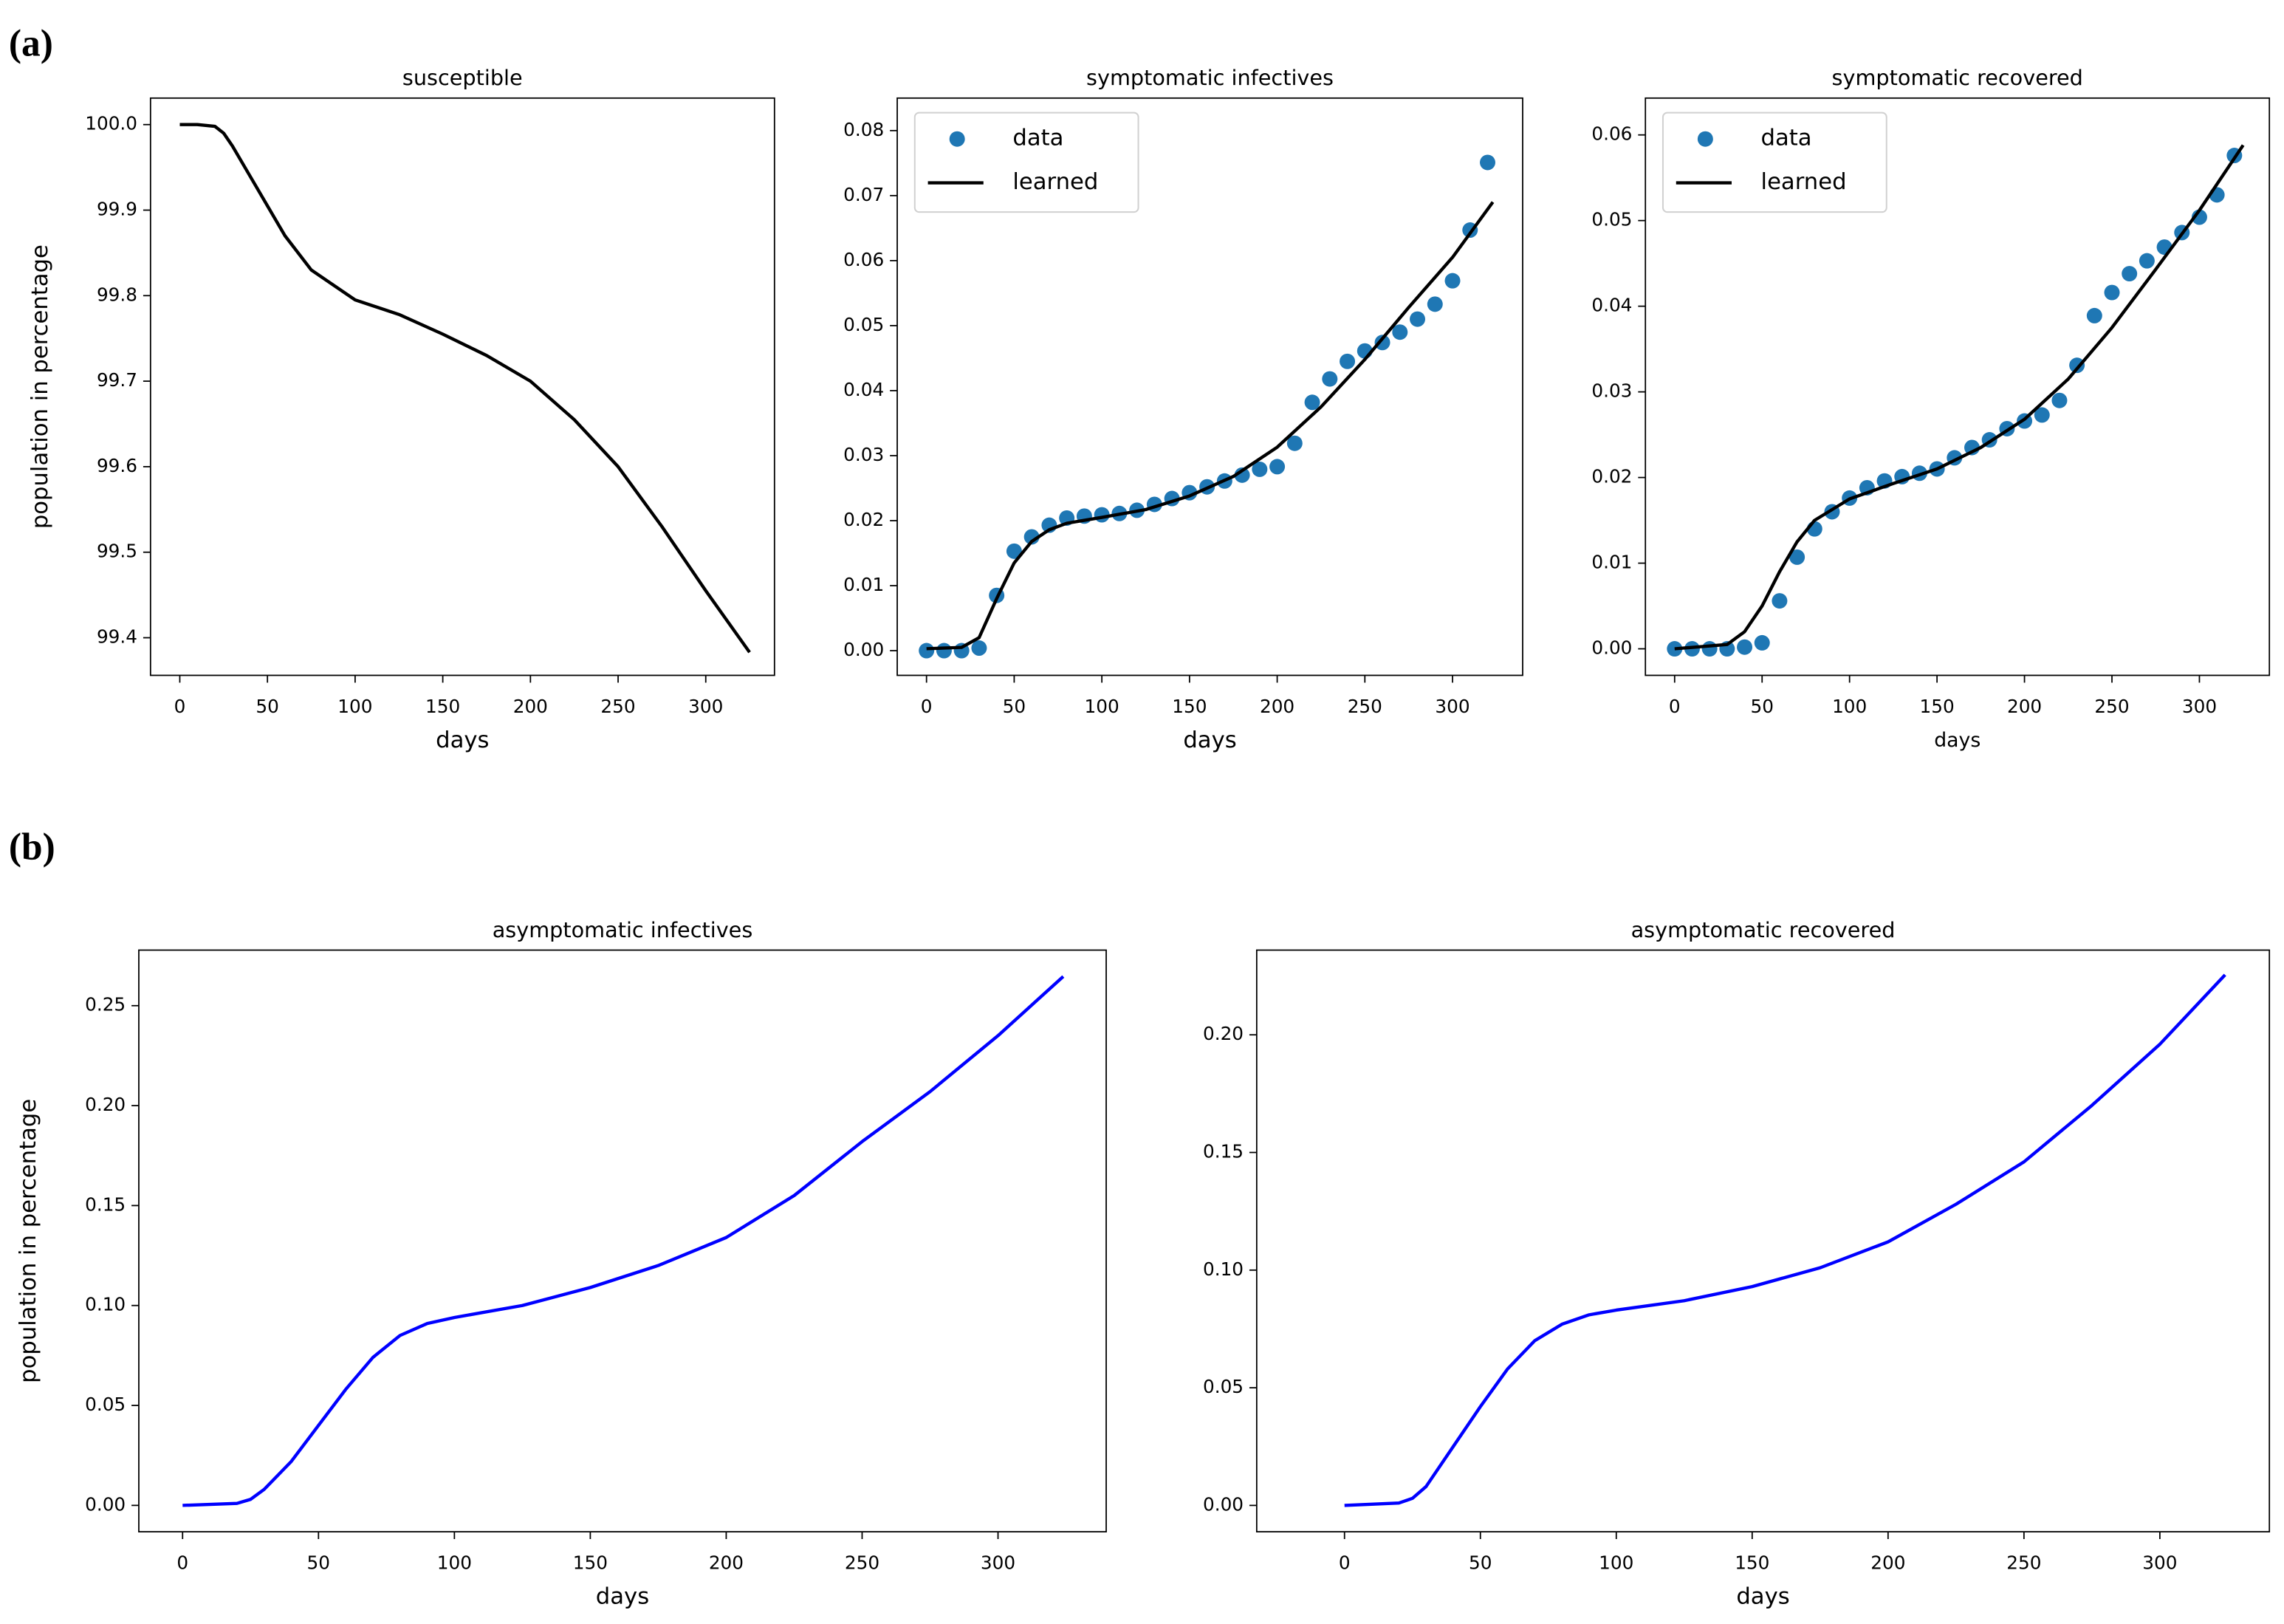 The image size is (2284, 1624). What do you see at coordinates (1804, 182) in the screenshot?
I see `legend-label: learned` at bounding box center [1804, 182].